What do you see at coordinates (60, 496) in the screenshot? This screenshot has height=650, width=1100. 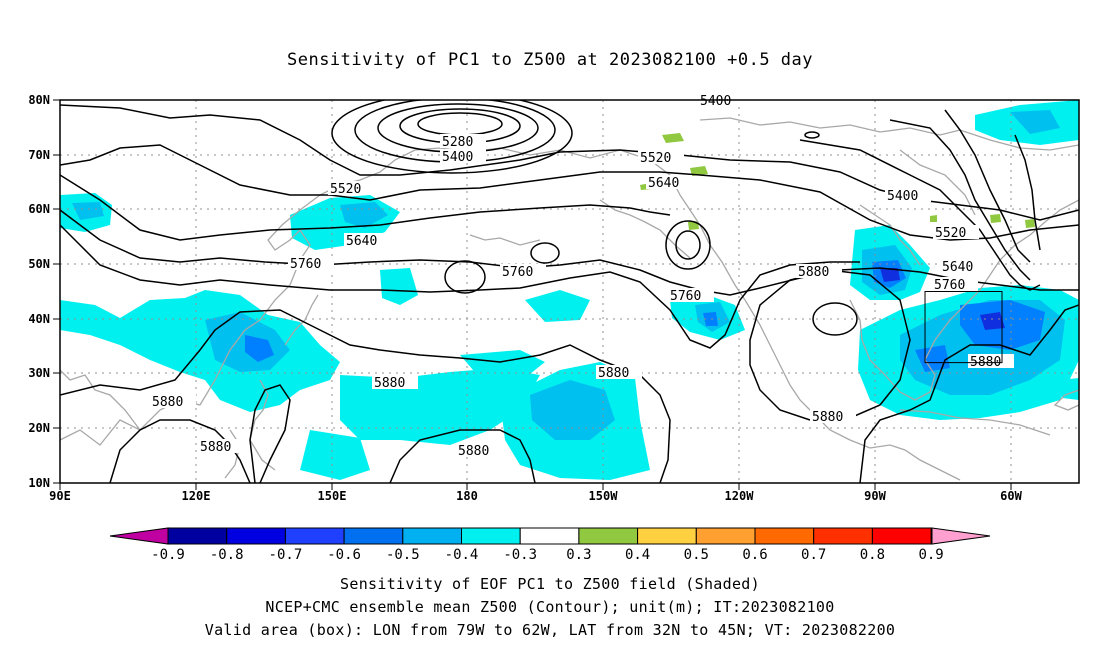 I see `lon-label: 90E` at bounding box center [60, 496].